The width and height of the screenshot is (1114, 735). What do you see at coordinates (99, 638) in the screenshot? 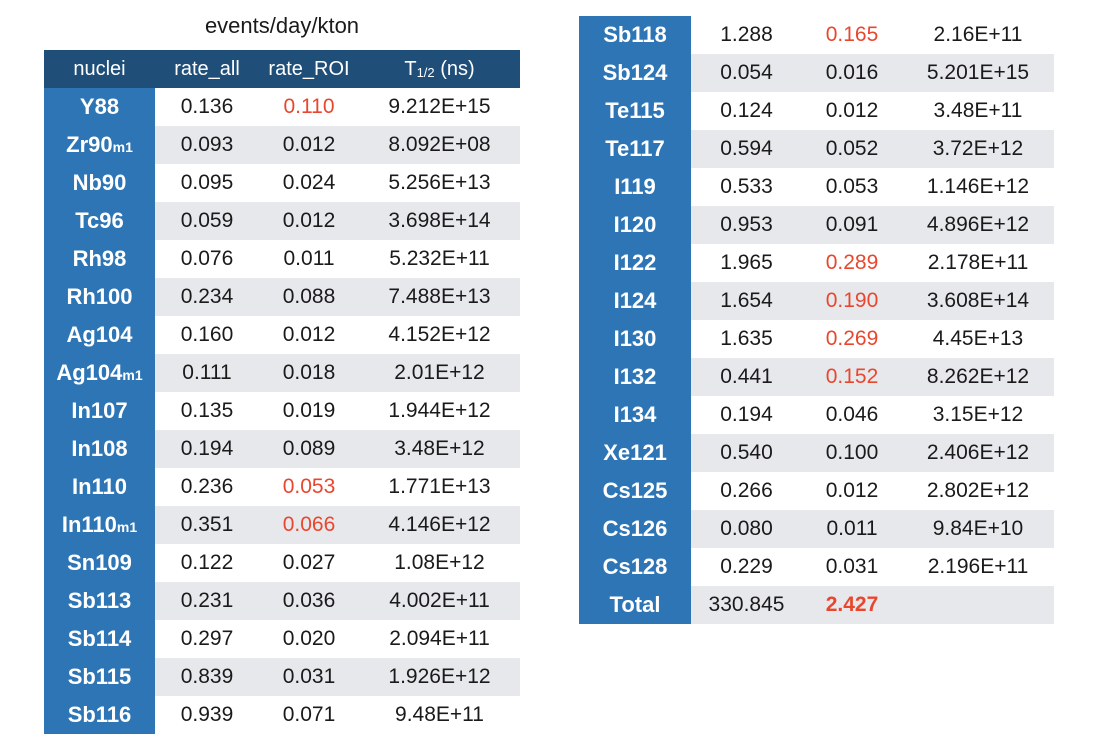
I see `nucleus-name: Sb114` at bounding box center [99, 638].